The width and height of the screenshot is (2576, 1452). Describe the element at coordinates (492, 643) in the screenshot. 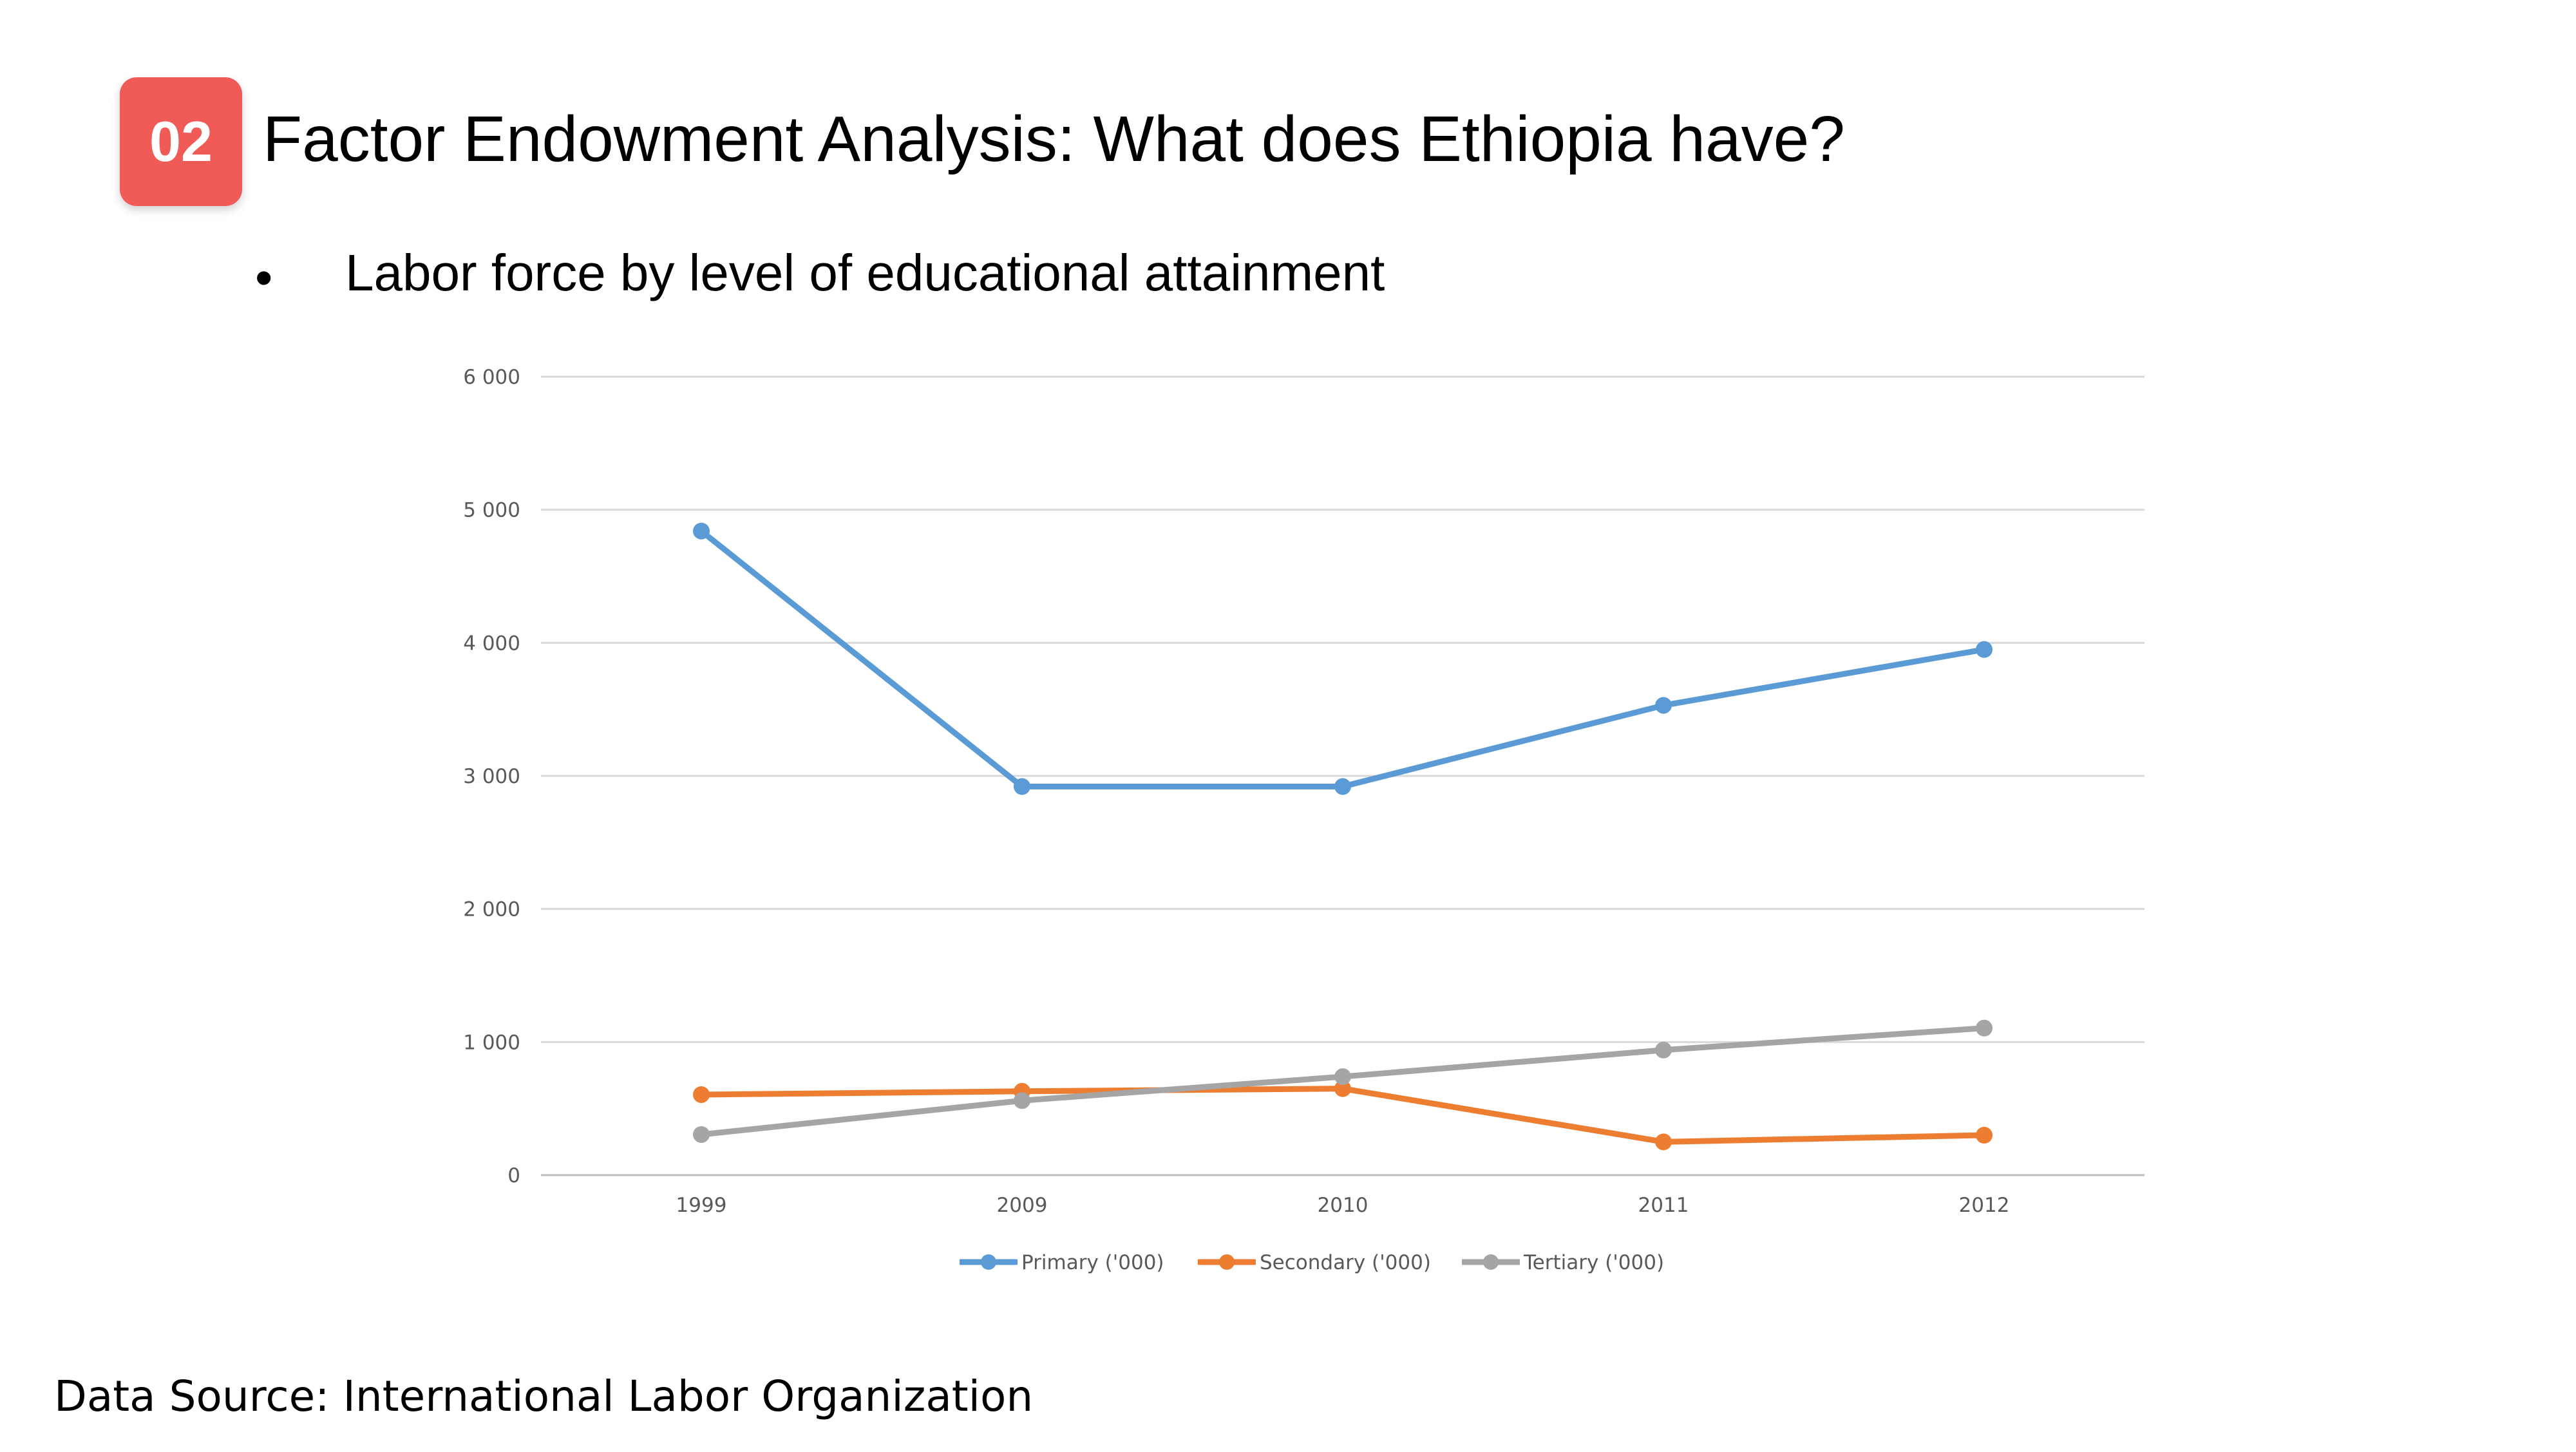

I see `y-tick-label: 4 000` at that location.